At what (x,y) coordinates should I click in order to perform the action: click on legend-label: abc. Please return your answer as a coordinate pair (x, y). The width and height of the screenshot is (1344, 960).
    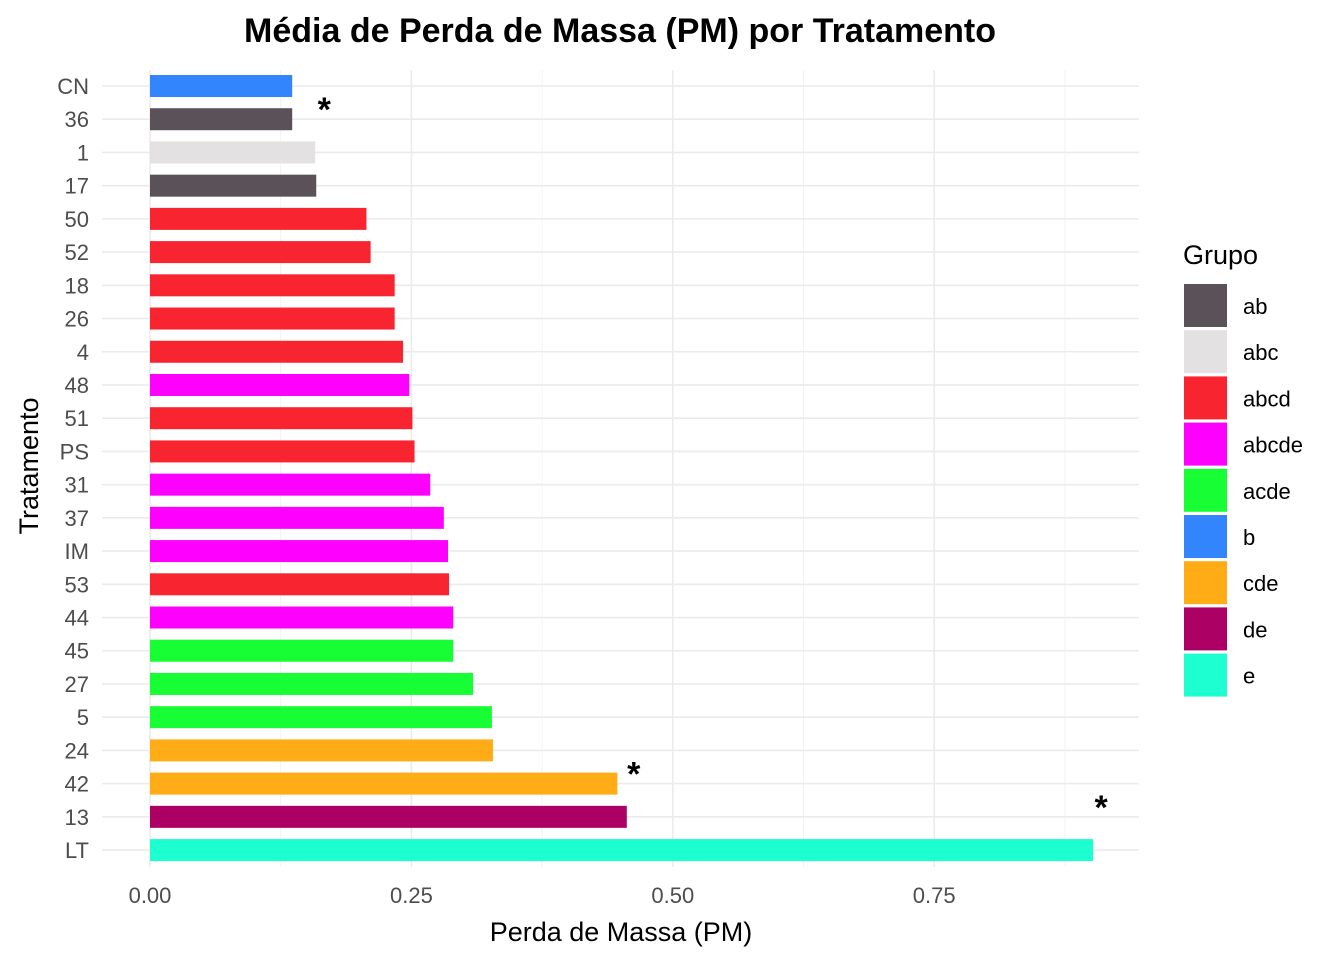
    Looking at the image, I should click on (1260, 352).